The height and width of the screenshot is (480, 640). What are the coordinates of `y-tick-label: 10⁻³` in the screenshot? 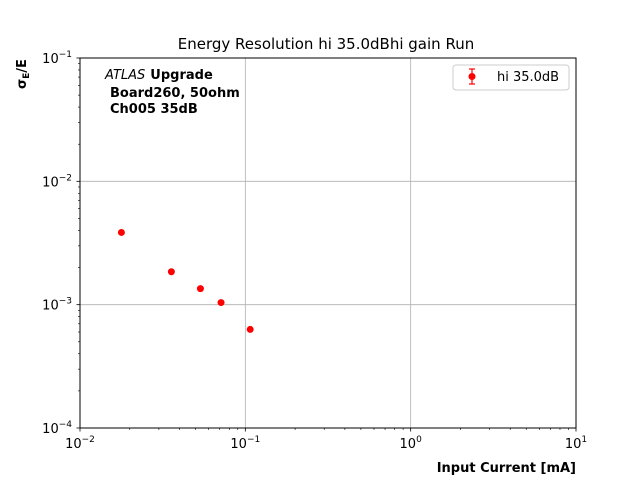 It's located at (57, 305).